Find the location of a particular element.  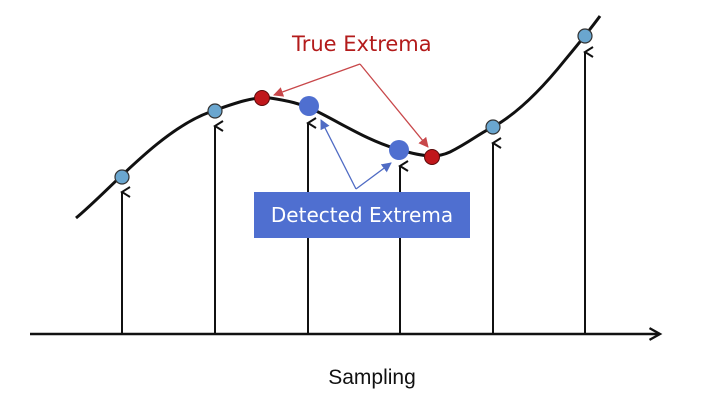

true-extrema-points is located at coordinates (347, 127).